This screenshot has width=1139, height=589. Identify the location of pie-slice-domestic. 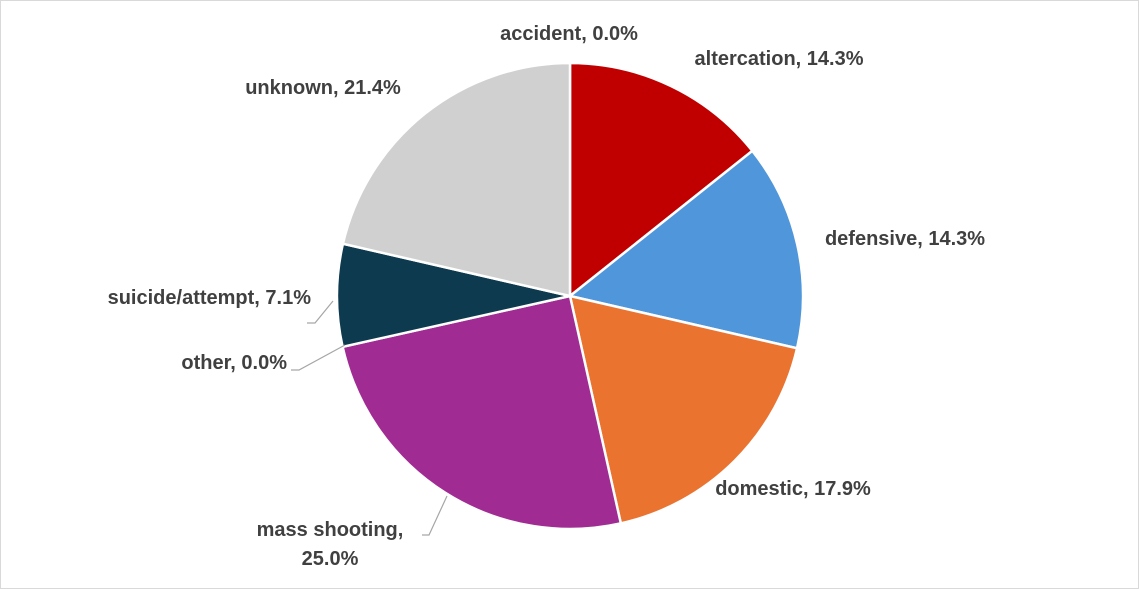
(683, 409).